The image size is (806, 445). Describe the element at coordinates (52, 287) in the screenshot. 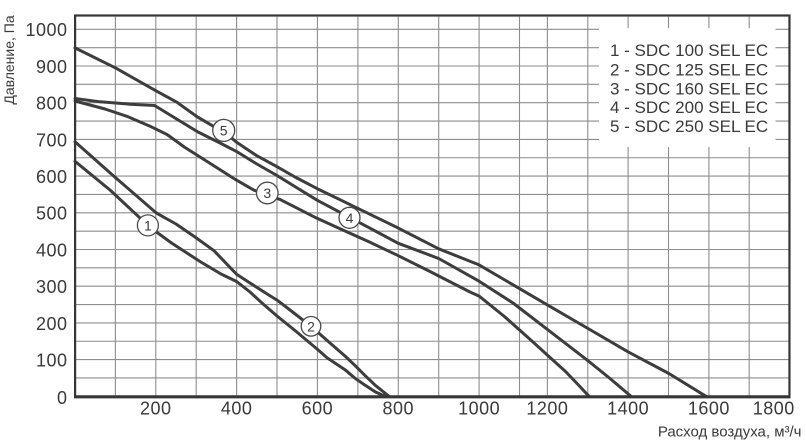

I see `svg-text: 300` at that location.